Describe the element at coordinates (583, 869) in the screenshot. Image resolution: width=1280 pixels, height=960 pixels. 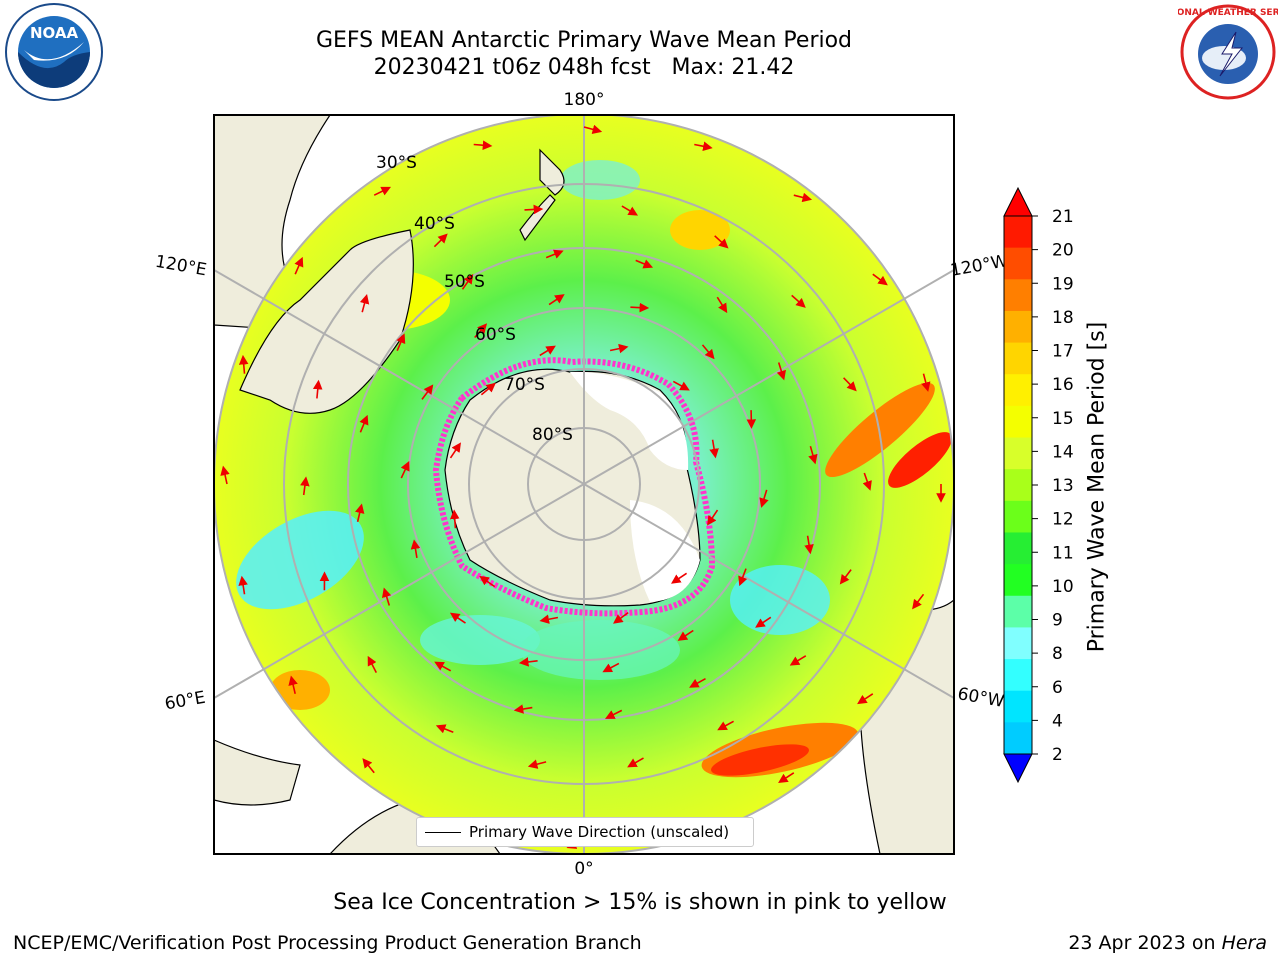
I see `lon-label-0: 0°` at that location.